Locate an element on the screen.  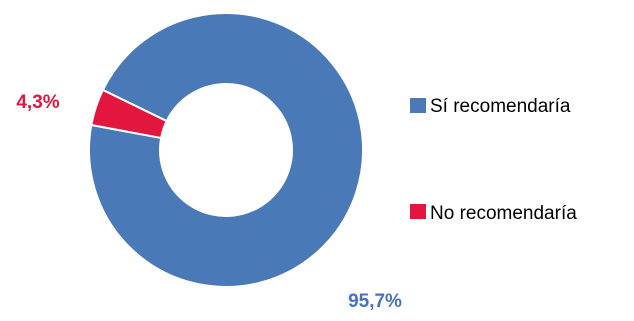
data-label-si-recomendaria: 95,7% is located at coordinates (375, 301).